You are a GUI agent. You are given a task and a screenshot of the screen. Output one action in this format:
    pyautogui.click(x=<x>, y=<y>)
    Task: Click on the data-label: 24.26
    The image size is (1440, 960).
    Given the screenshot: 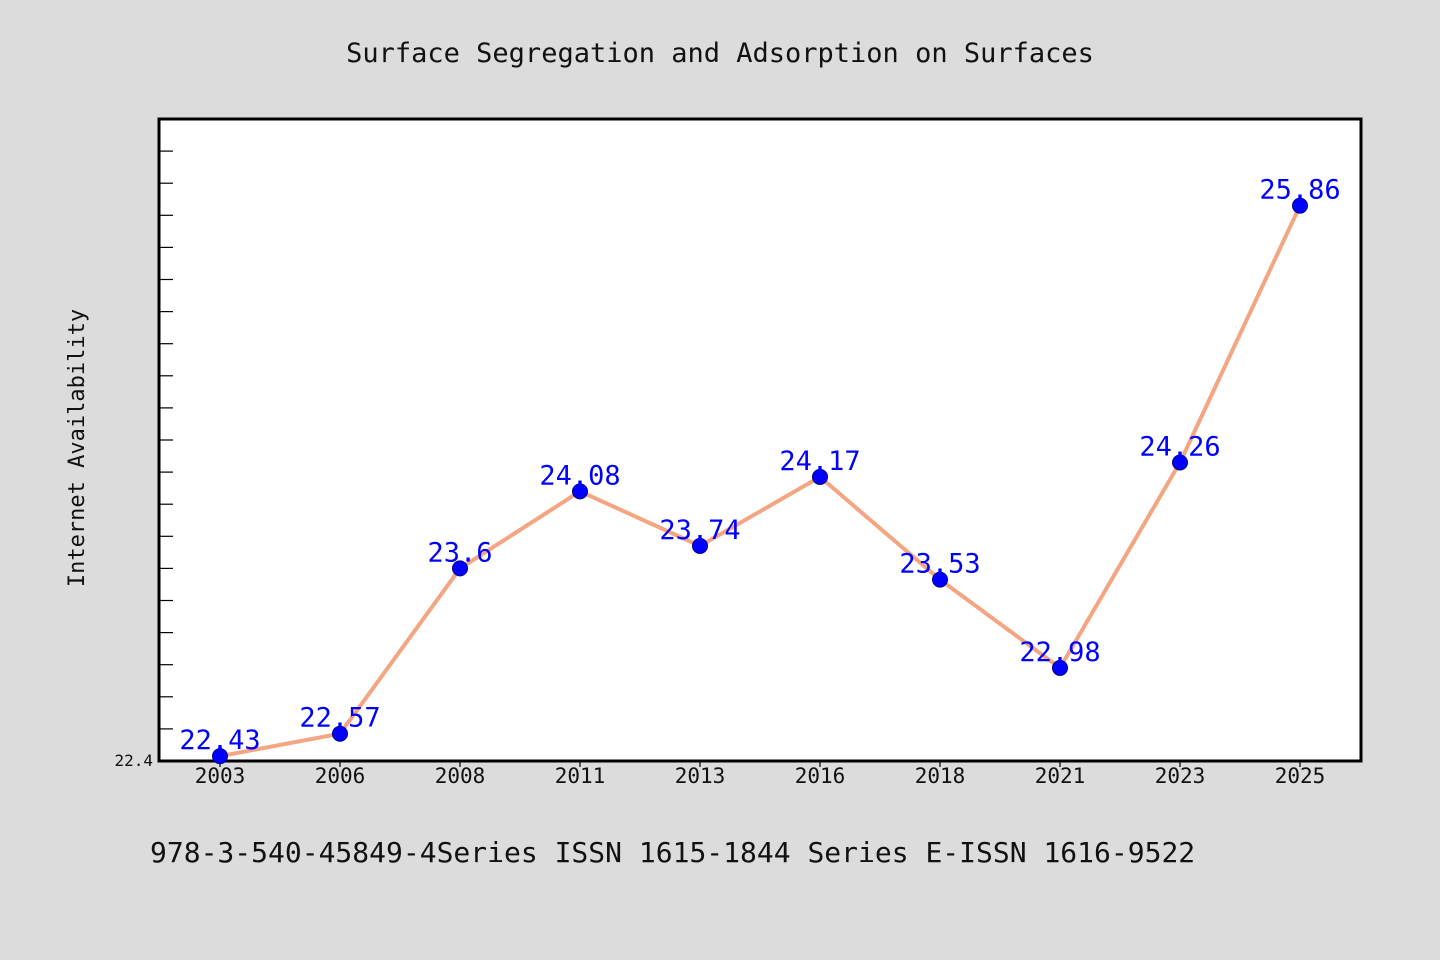 What is the action you would take?
    pyautogui.click(x=1179, y=446)
    